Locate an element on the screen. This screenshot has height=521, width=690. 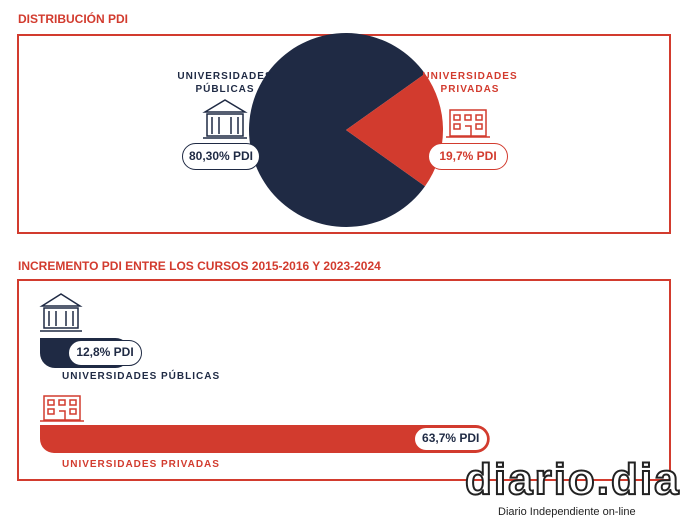
value-label: 12,8% PDI is located at coordinates (105, 353).